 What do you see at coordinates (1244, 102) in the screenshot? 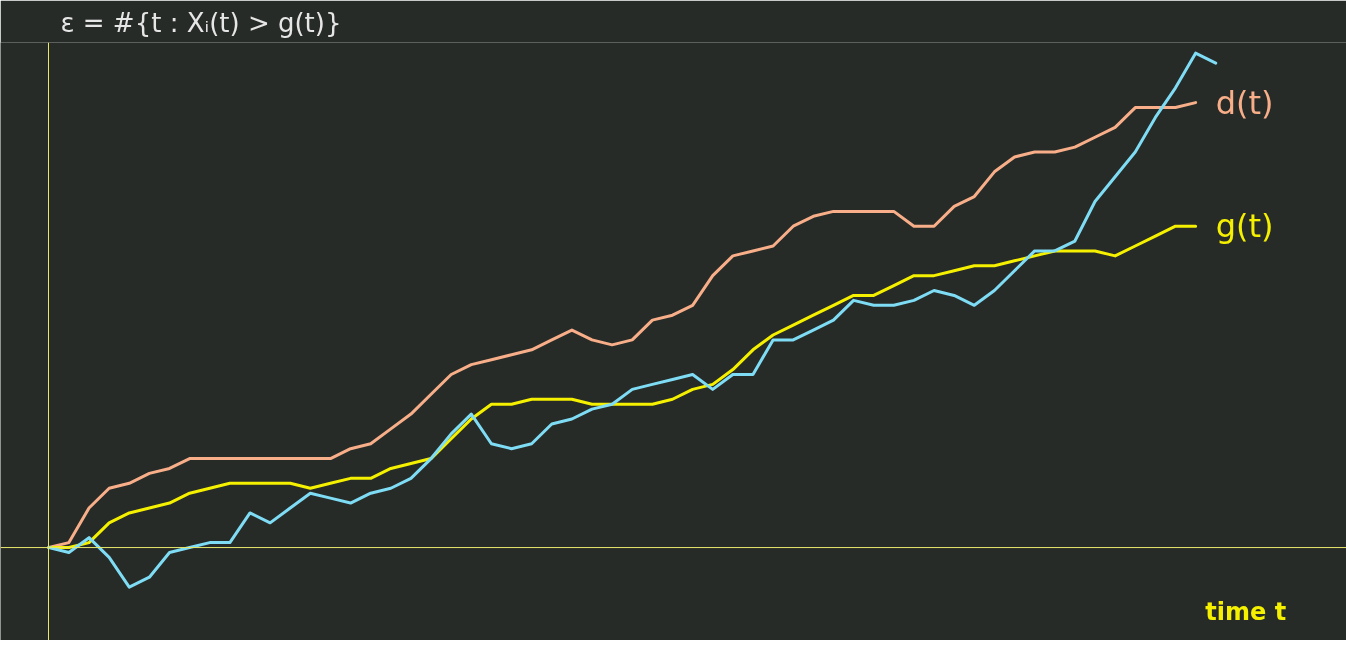
I see `series-label: d(t)` at bounding box center [1244, 102].